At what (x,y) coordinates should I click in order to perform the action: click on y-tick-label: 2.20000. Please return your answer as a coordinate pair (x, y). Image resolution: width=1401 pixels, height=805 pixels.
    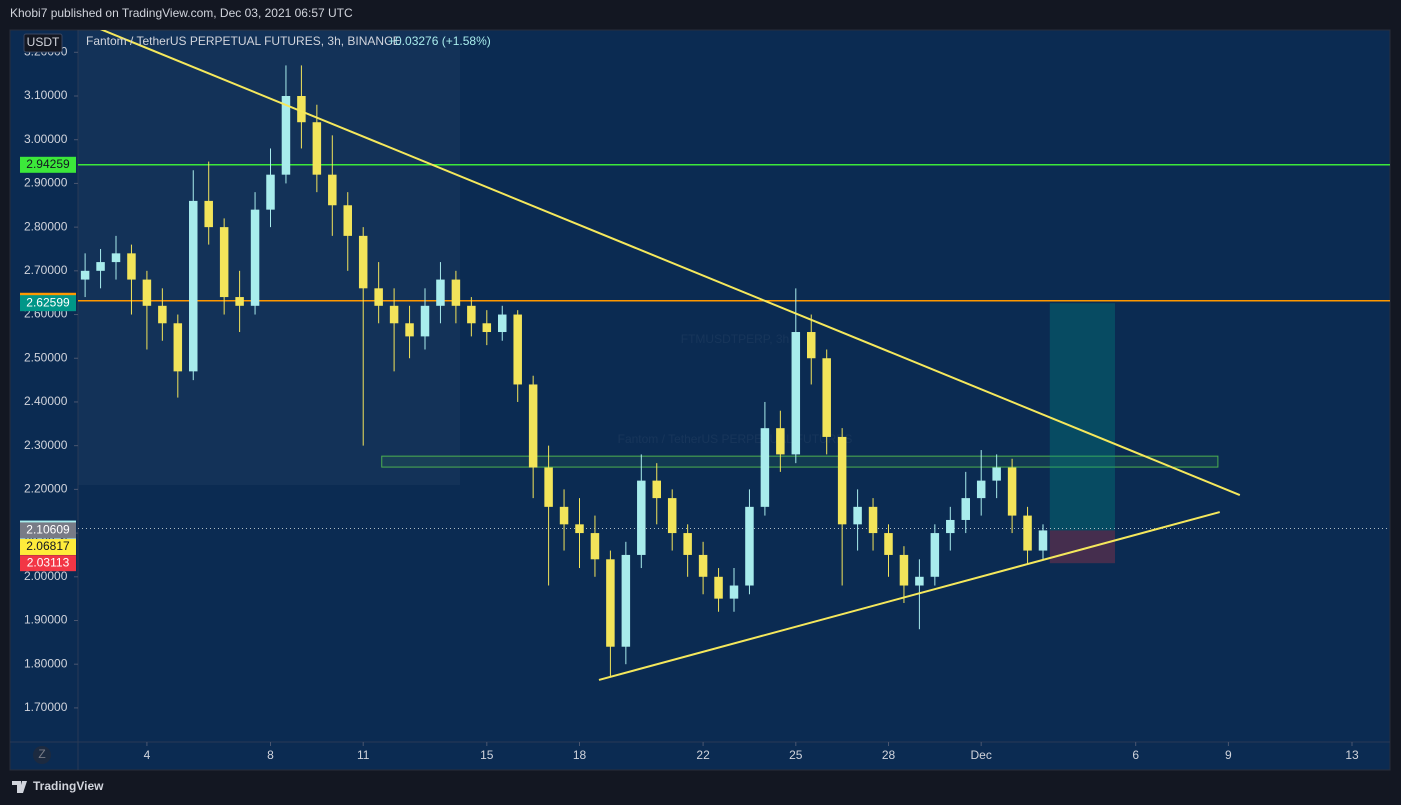
    Looking at the image, I should click on (46, 489).